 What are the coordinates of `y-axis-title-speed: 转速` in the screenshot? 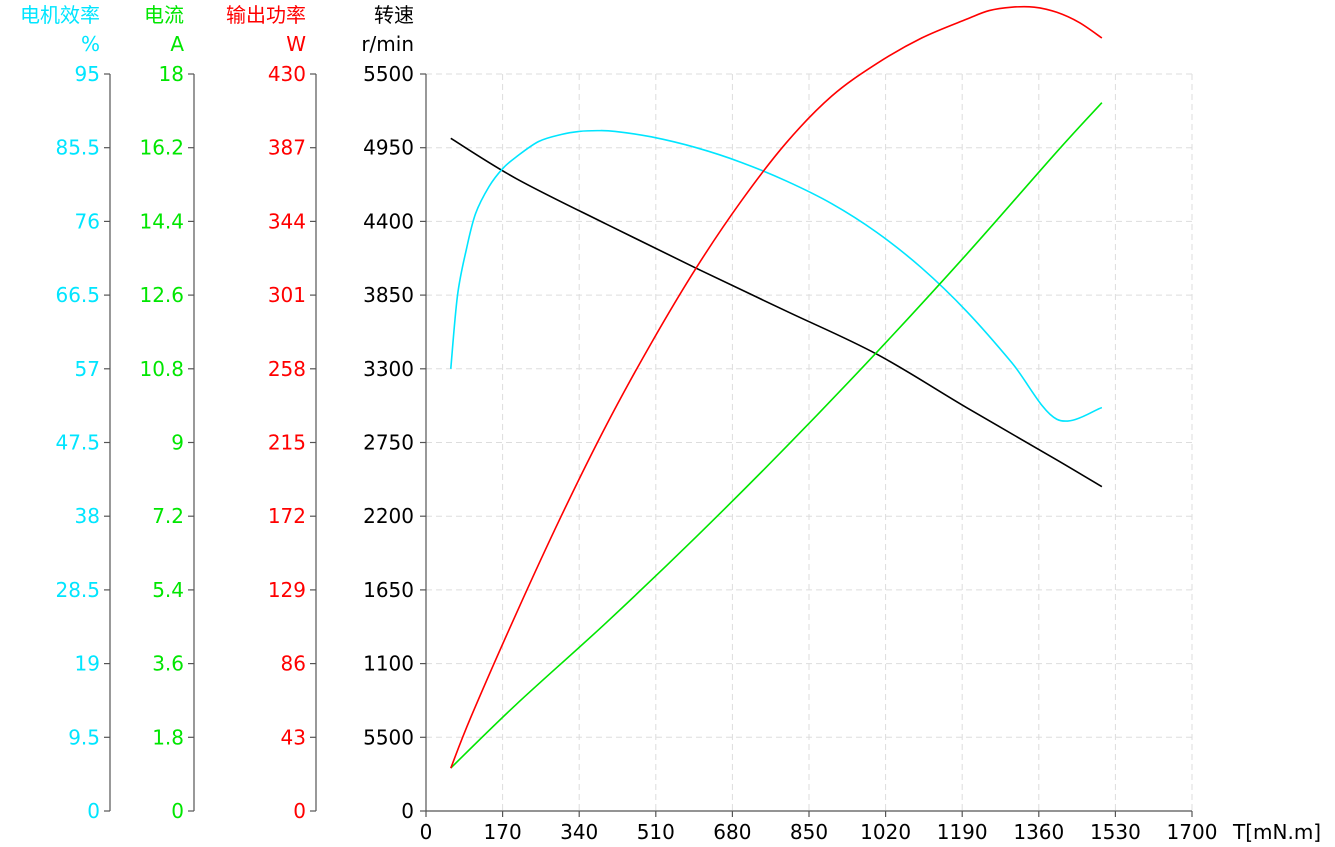 It's located at (394, 15).